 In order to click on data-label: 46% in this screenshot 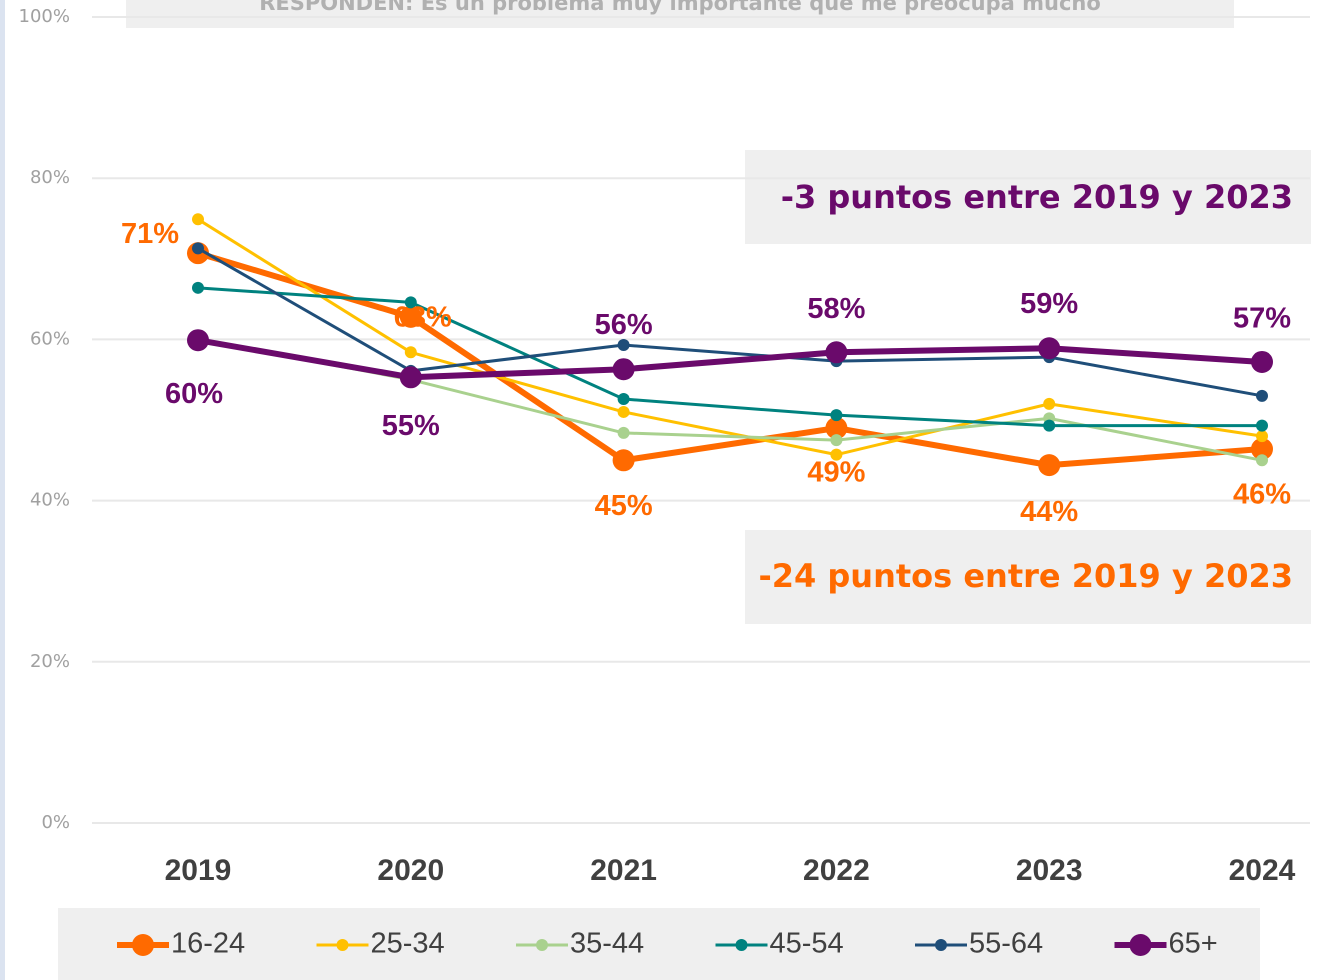, I will do `click(1262, 495)`.